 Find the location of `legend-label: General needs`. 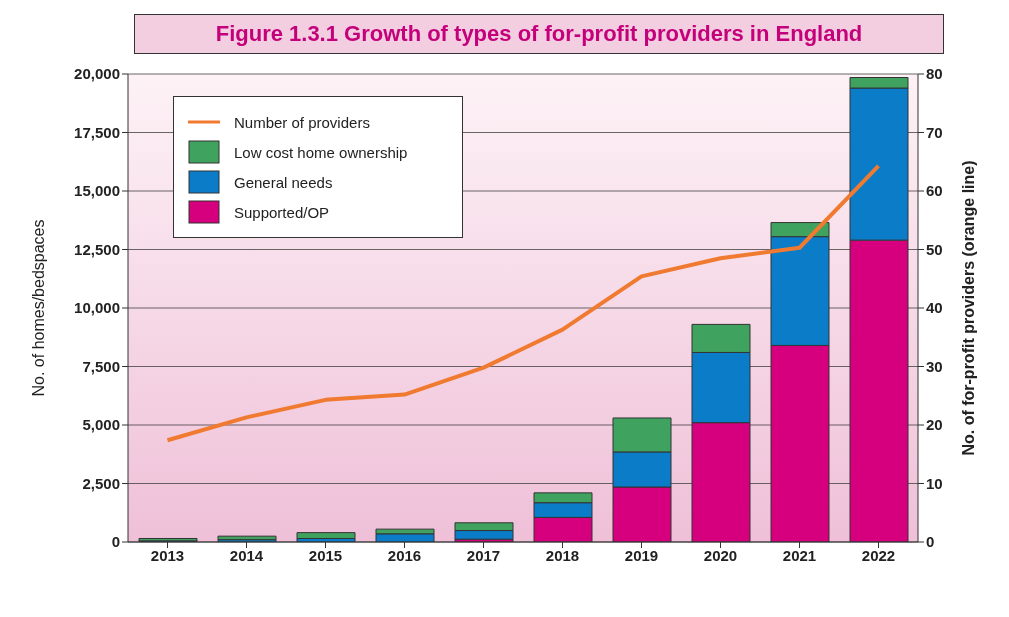

legend-label: General needs is located at coordinates (283, 182).